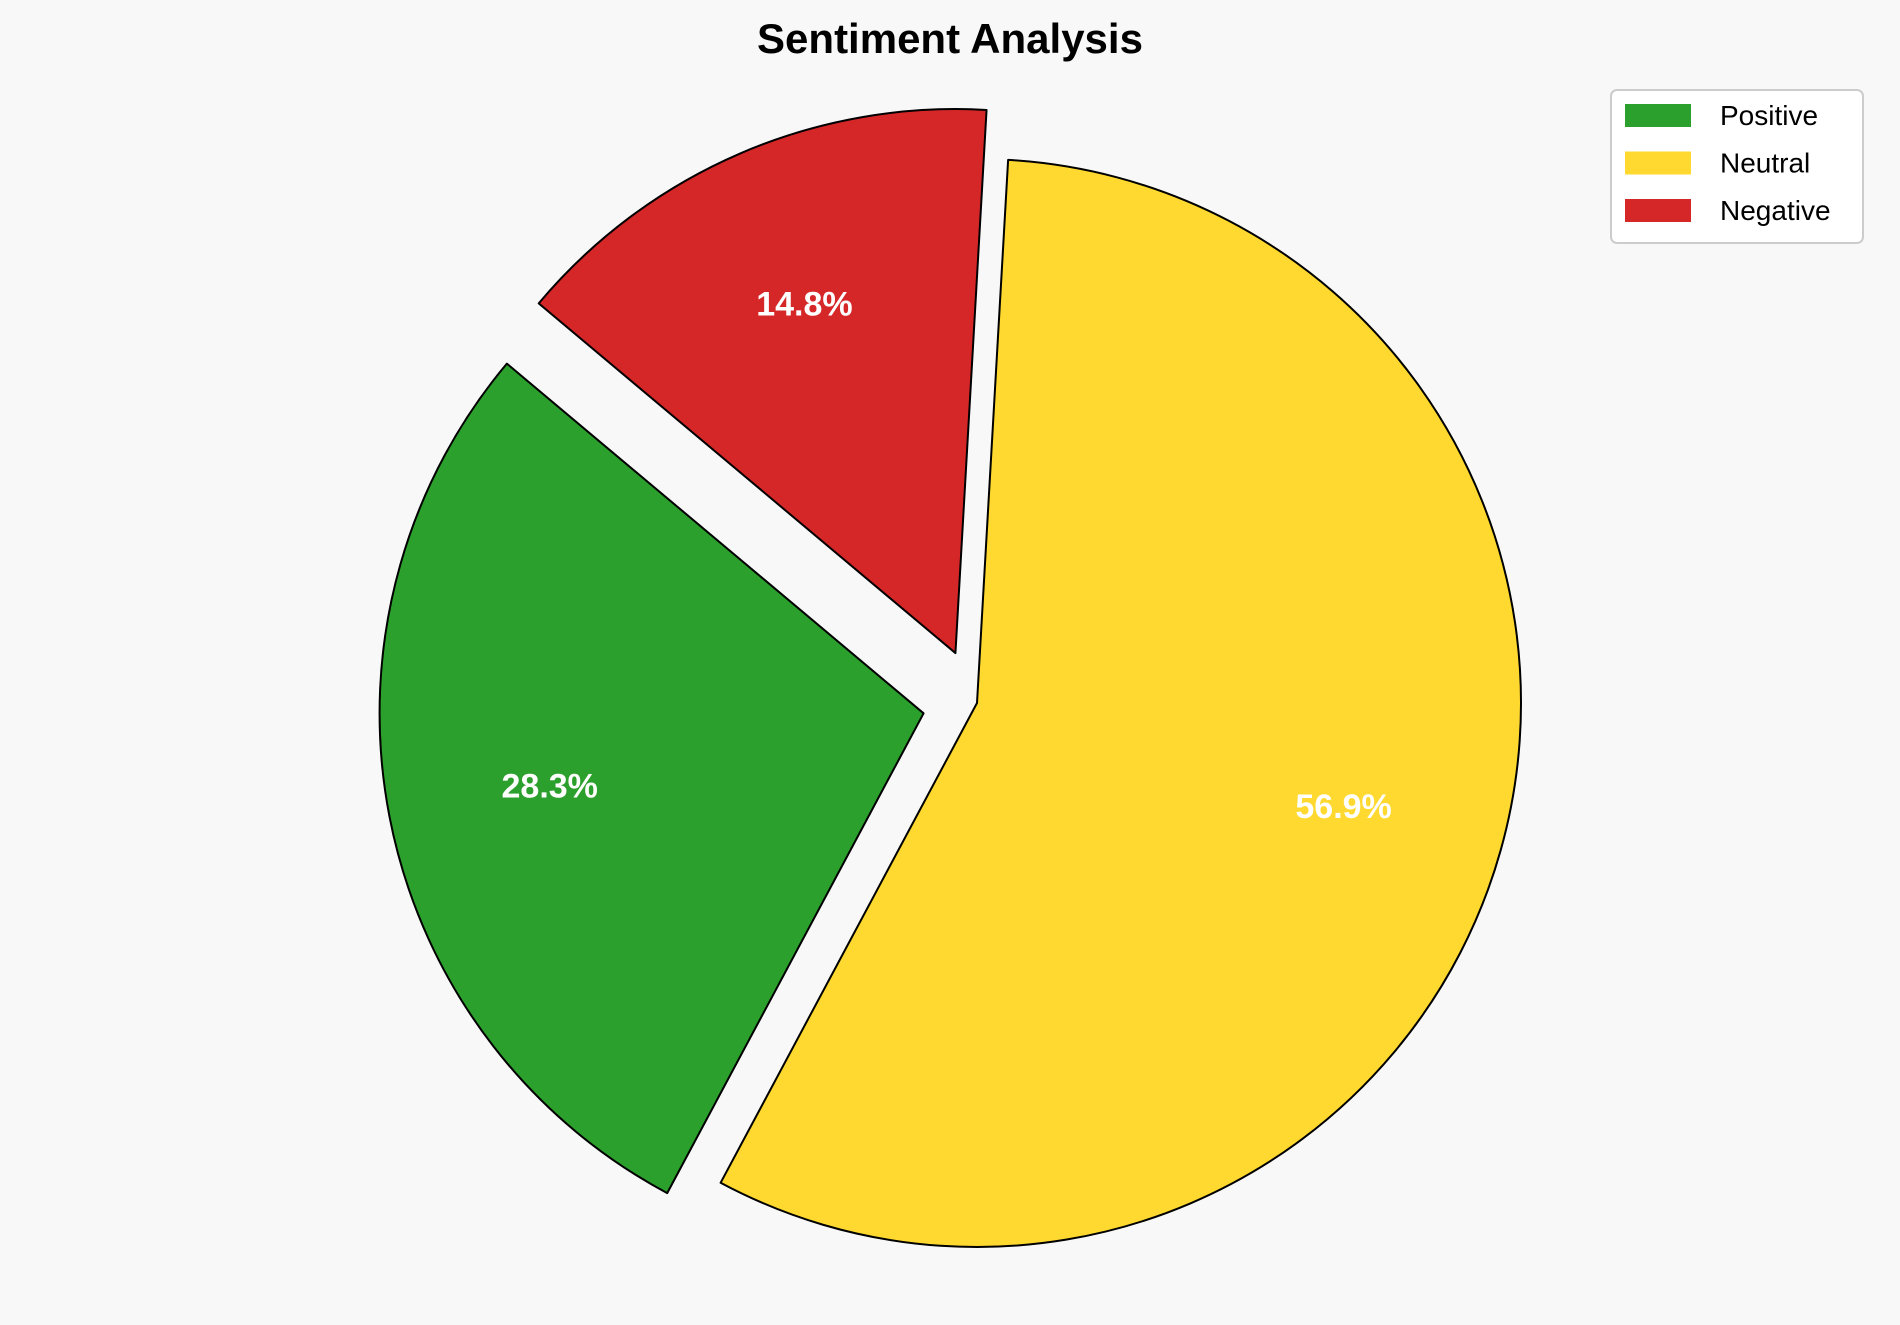 The image size is (1900, 1325). Describe the element at coordinates (1765, 163) in the screenshot. I see `legend-label-neutral: Neutral` at that location.